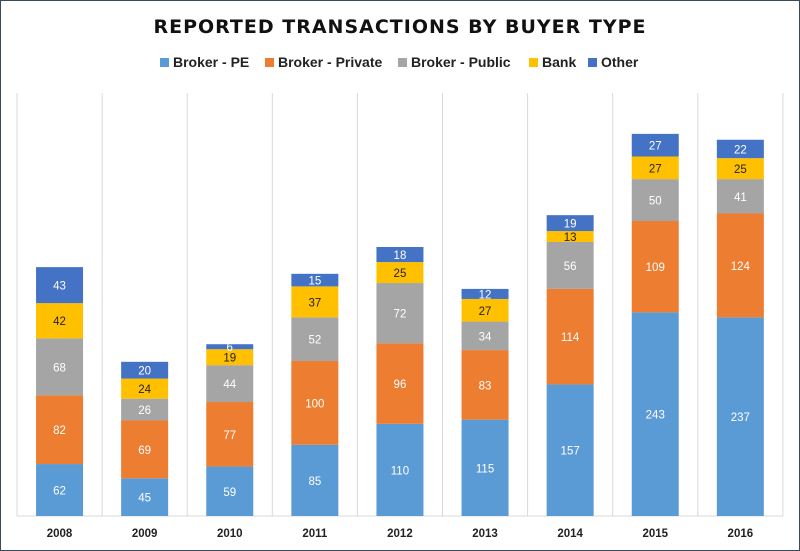 This screenshot has height=551, width=800. I want to click on data-label: 72, so click(400, 315).